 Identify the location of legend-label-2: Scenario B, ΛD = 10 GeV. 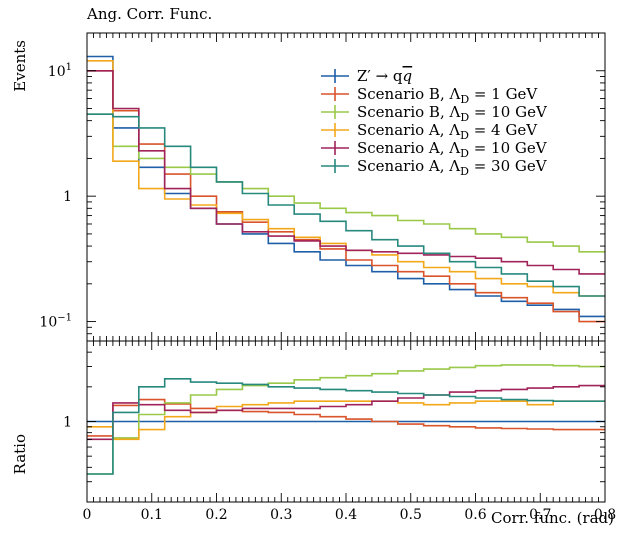
(452, 113).